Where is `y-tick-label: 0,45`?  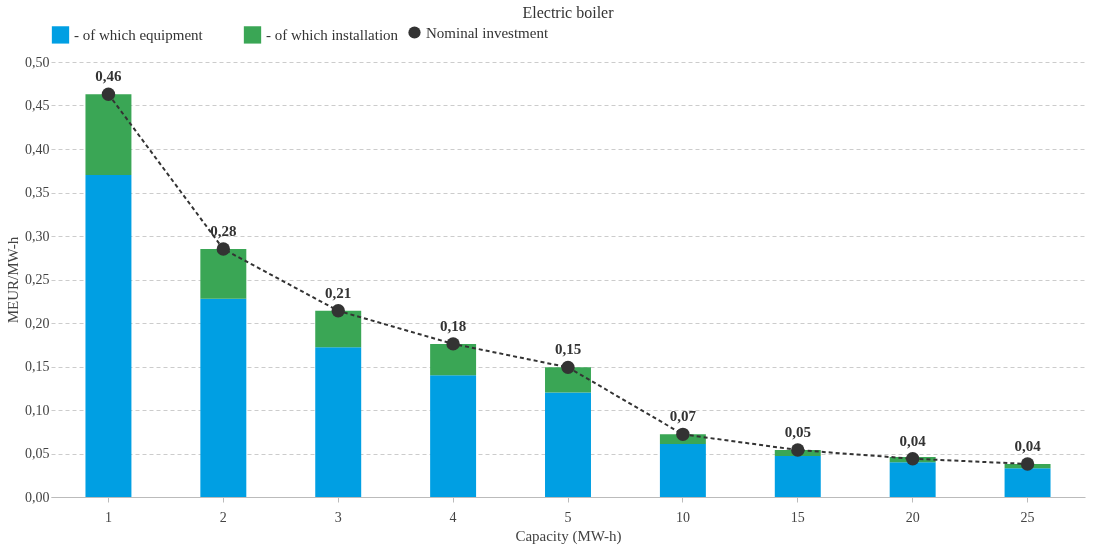
y-tick-label: 0,45 is located at coordinates (37, 105).